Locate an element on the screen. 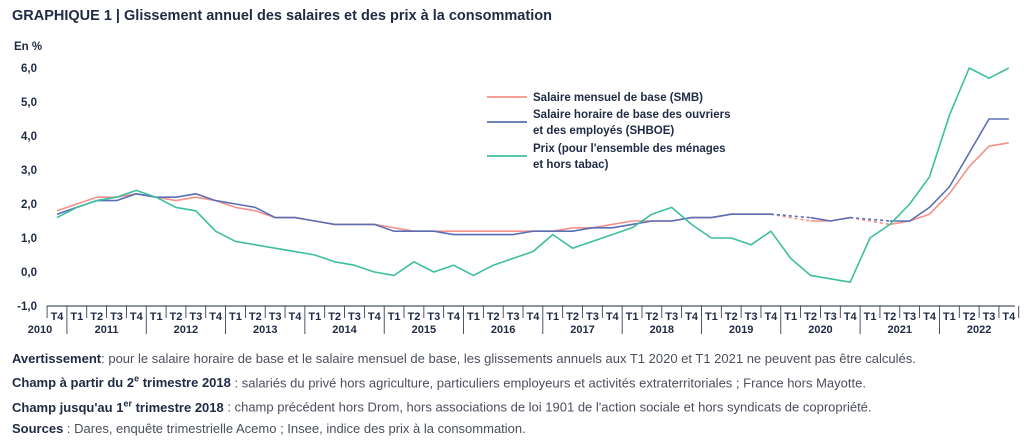 Image resolution: width=1024 pixels, height=443 pixels. y-axis: 6,0 5,0 4,0 3,0 2,0 1,0 0,0 -1,0 is located at coordinates (27, 188).